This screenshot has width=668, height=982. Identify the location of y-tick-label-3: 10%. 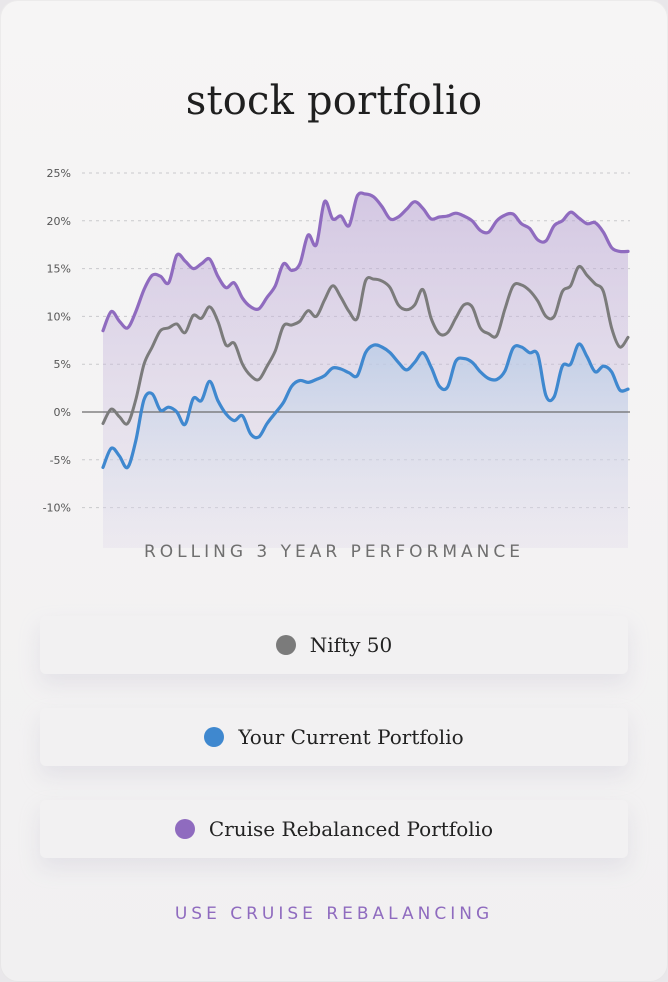
(59, 316).